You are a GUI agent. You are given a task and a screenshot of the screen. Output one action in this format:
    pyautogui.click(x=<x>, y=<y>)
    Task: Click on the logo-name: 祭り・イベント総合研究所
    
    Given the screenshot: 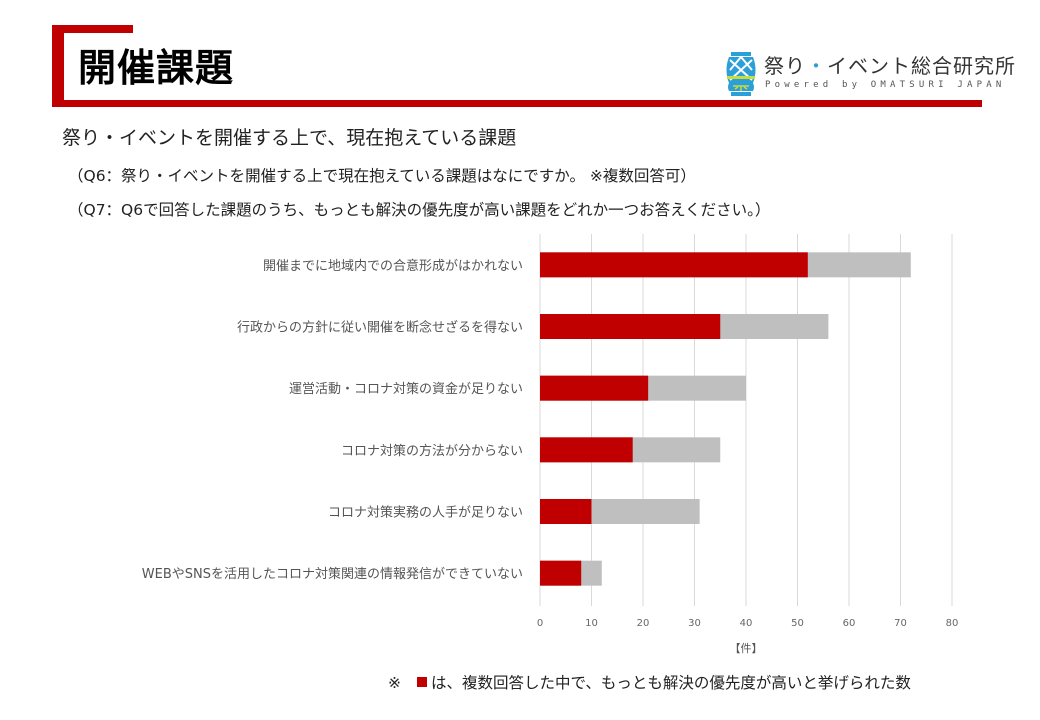 What is the action you would take?
    pyautogui.click(x=890, y=66)
    